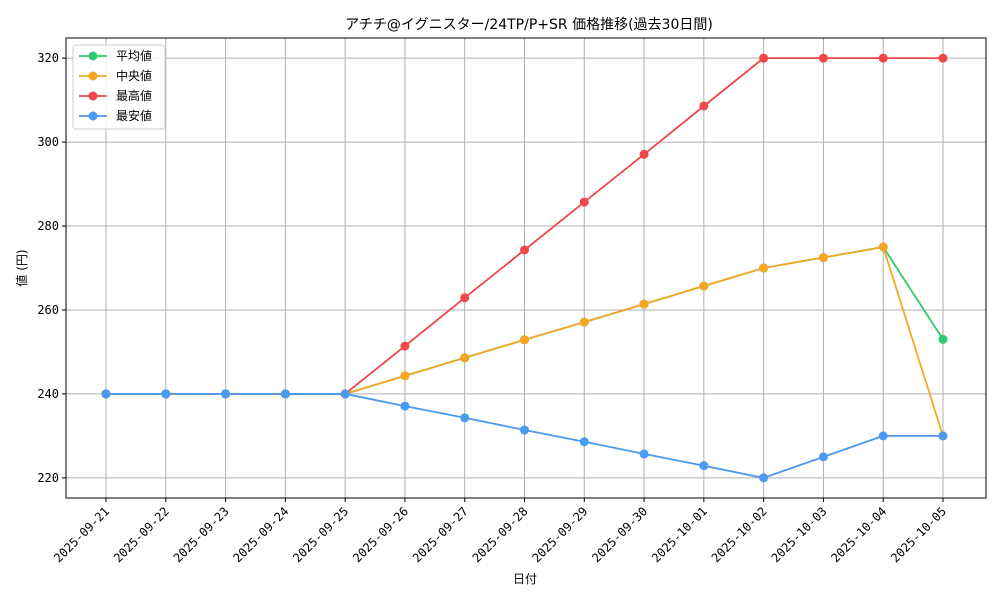 This screenshot has width=1000, height=600. What do you see at coordinates (21, 267) in the screenshot?
I see `y-axis-title: 値 (円)` at bounding box center [21, 267].